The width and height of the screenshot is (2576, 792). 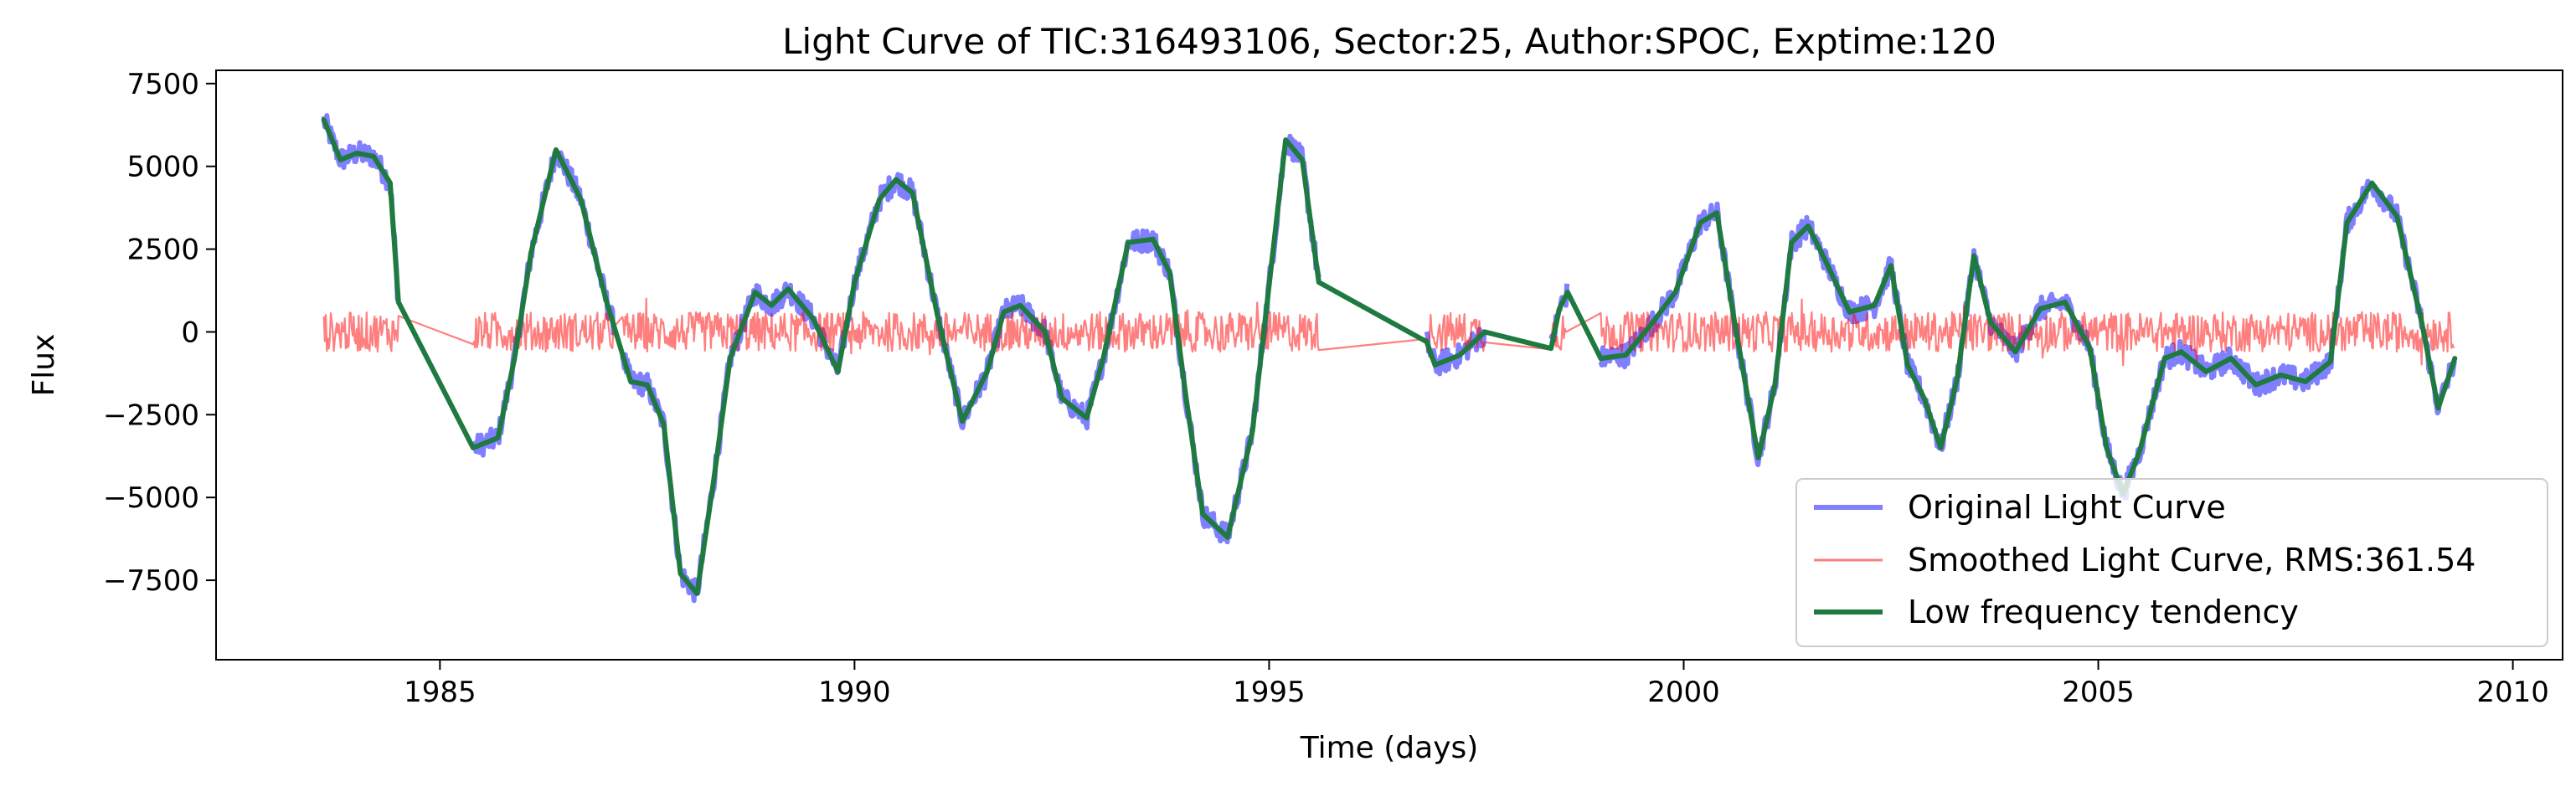 What do you see at coordinates (854, 692) in the screenshot?
I see `x-tick-label: 1990` at bounding box center [854, 692].